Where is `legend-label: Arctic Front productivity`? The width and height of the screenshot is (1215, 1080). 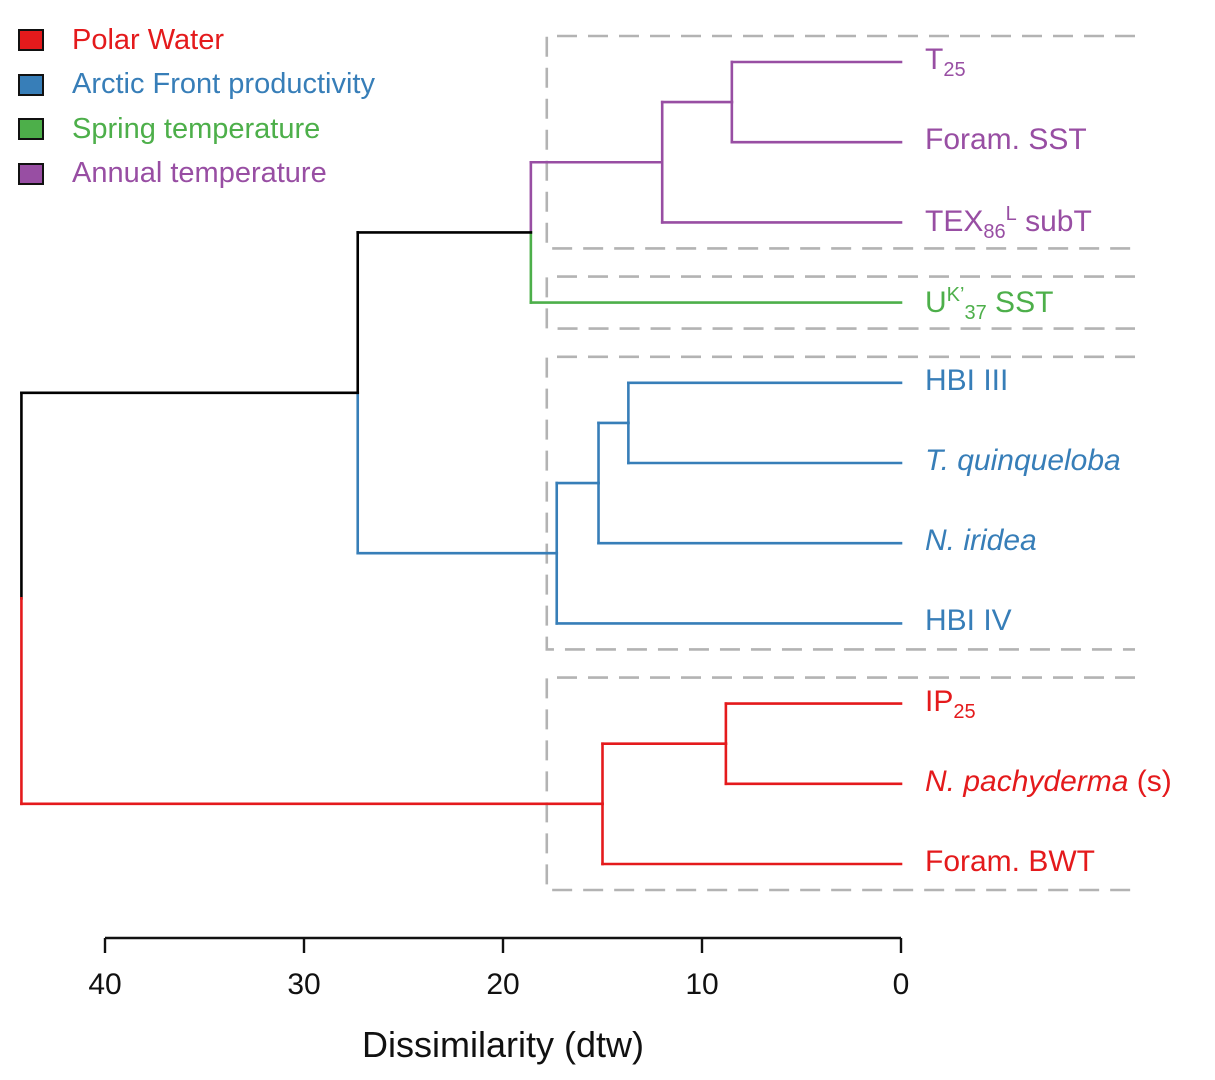
legend-label: Arctic Front productivity is located at coordinates (223, 84).